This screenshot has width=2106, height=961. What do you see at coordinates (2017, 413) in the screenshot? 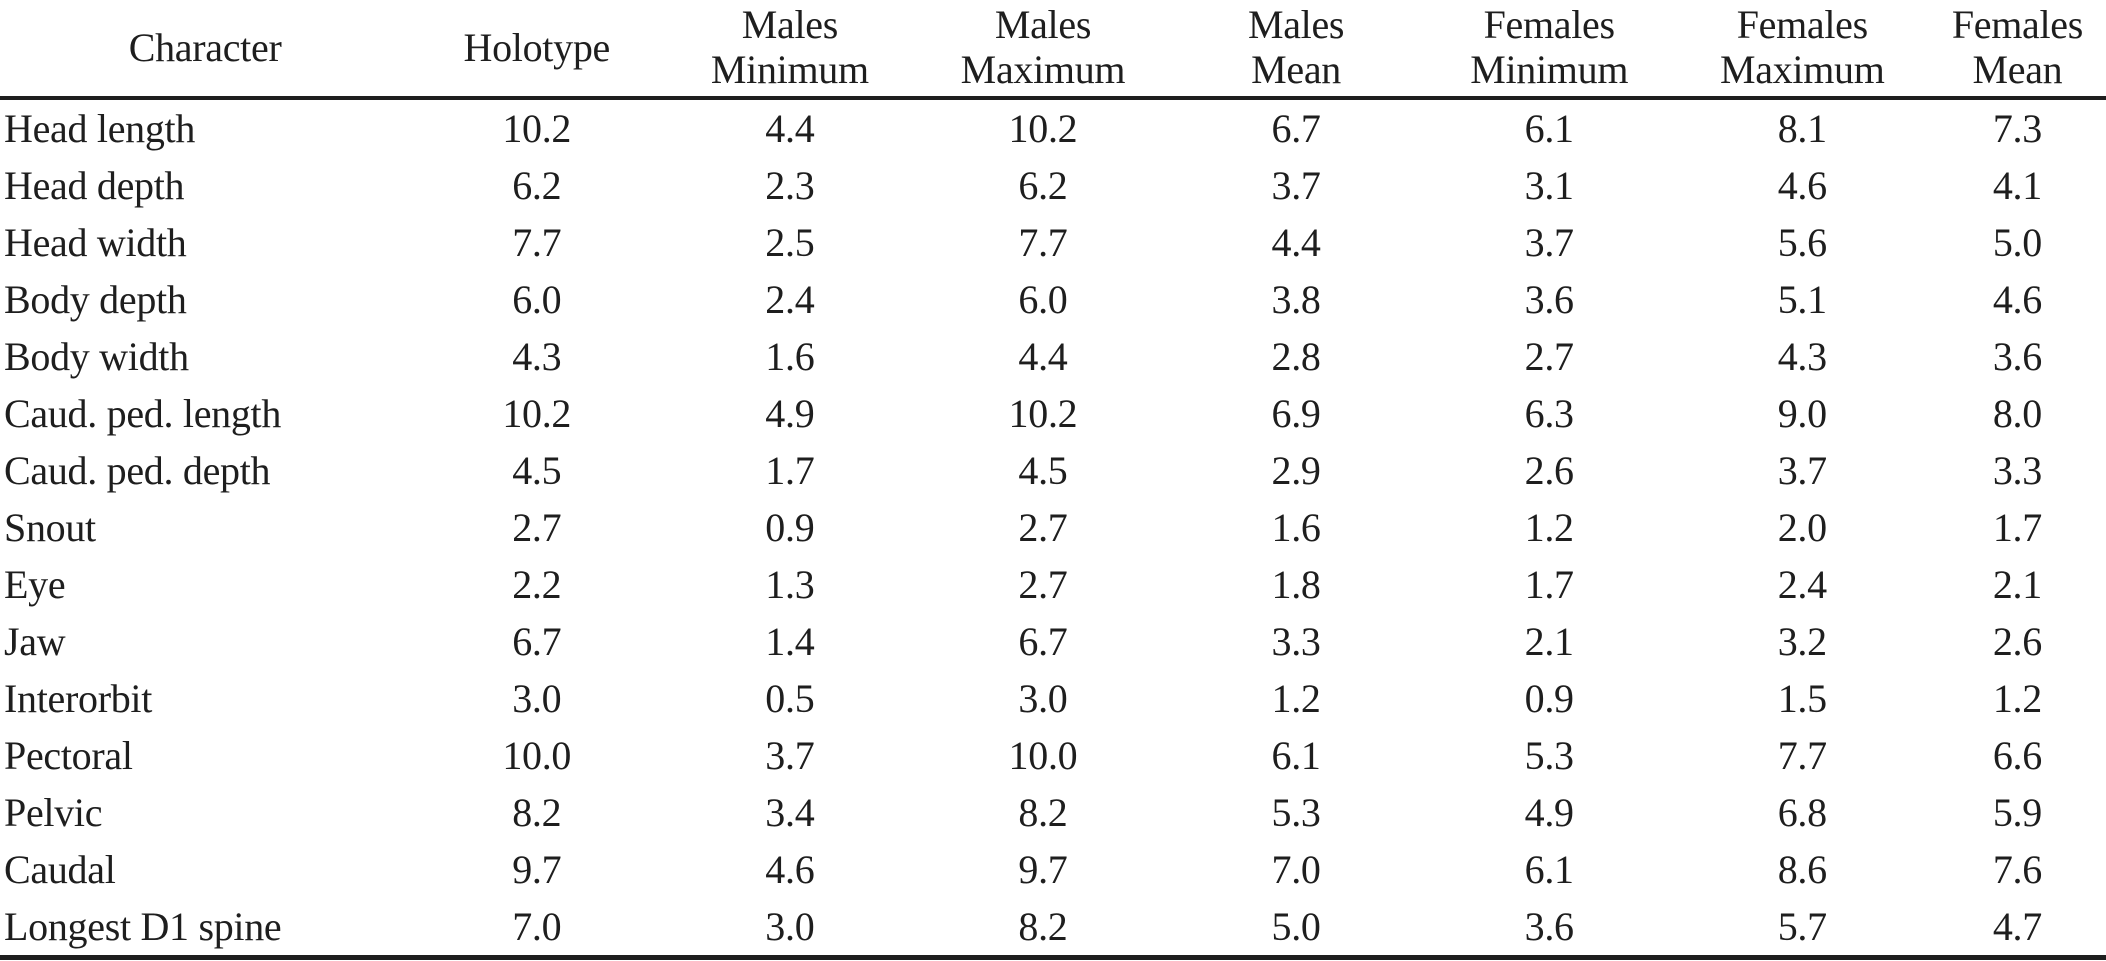
I see `value-cell: 8.0` at bounding box center [2017, 413].